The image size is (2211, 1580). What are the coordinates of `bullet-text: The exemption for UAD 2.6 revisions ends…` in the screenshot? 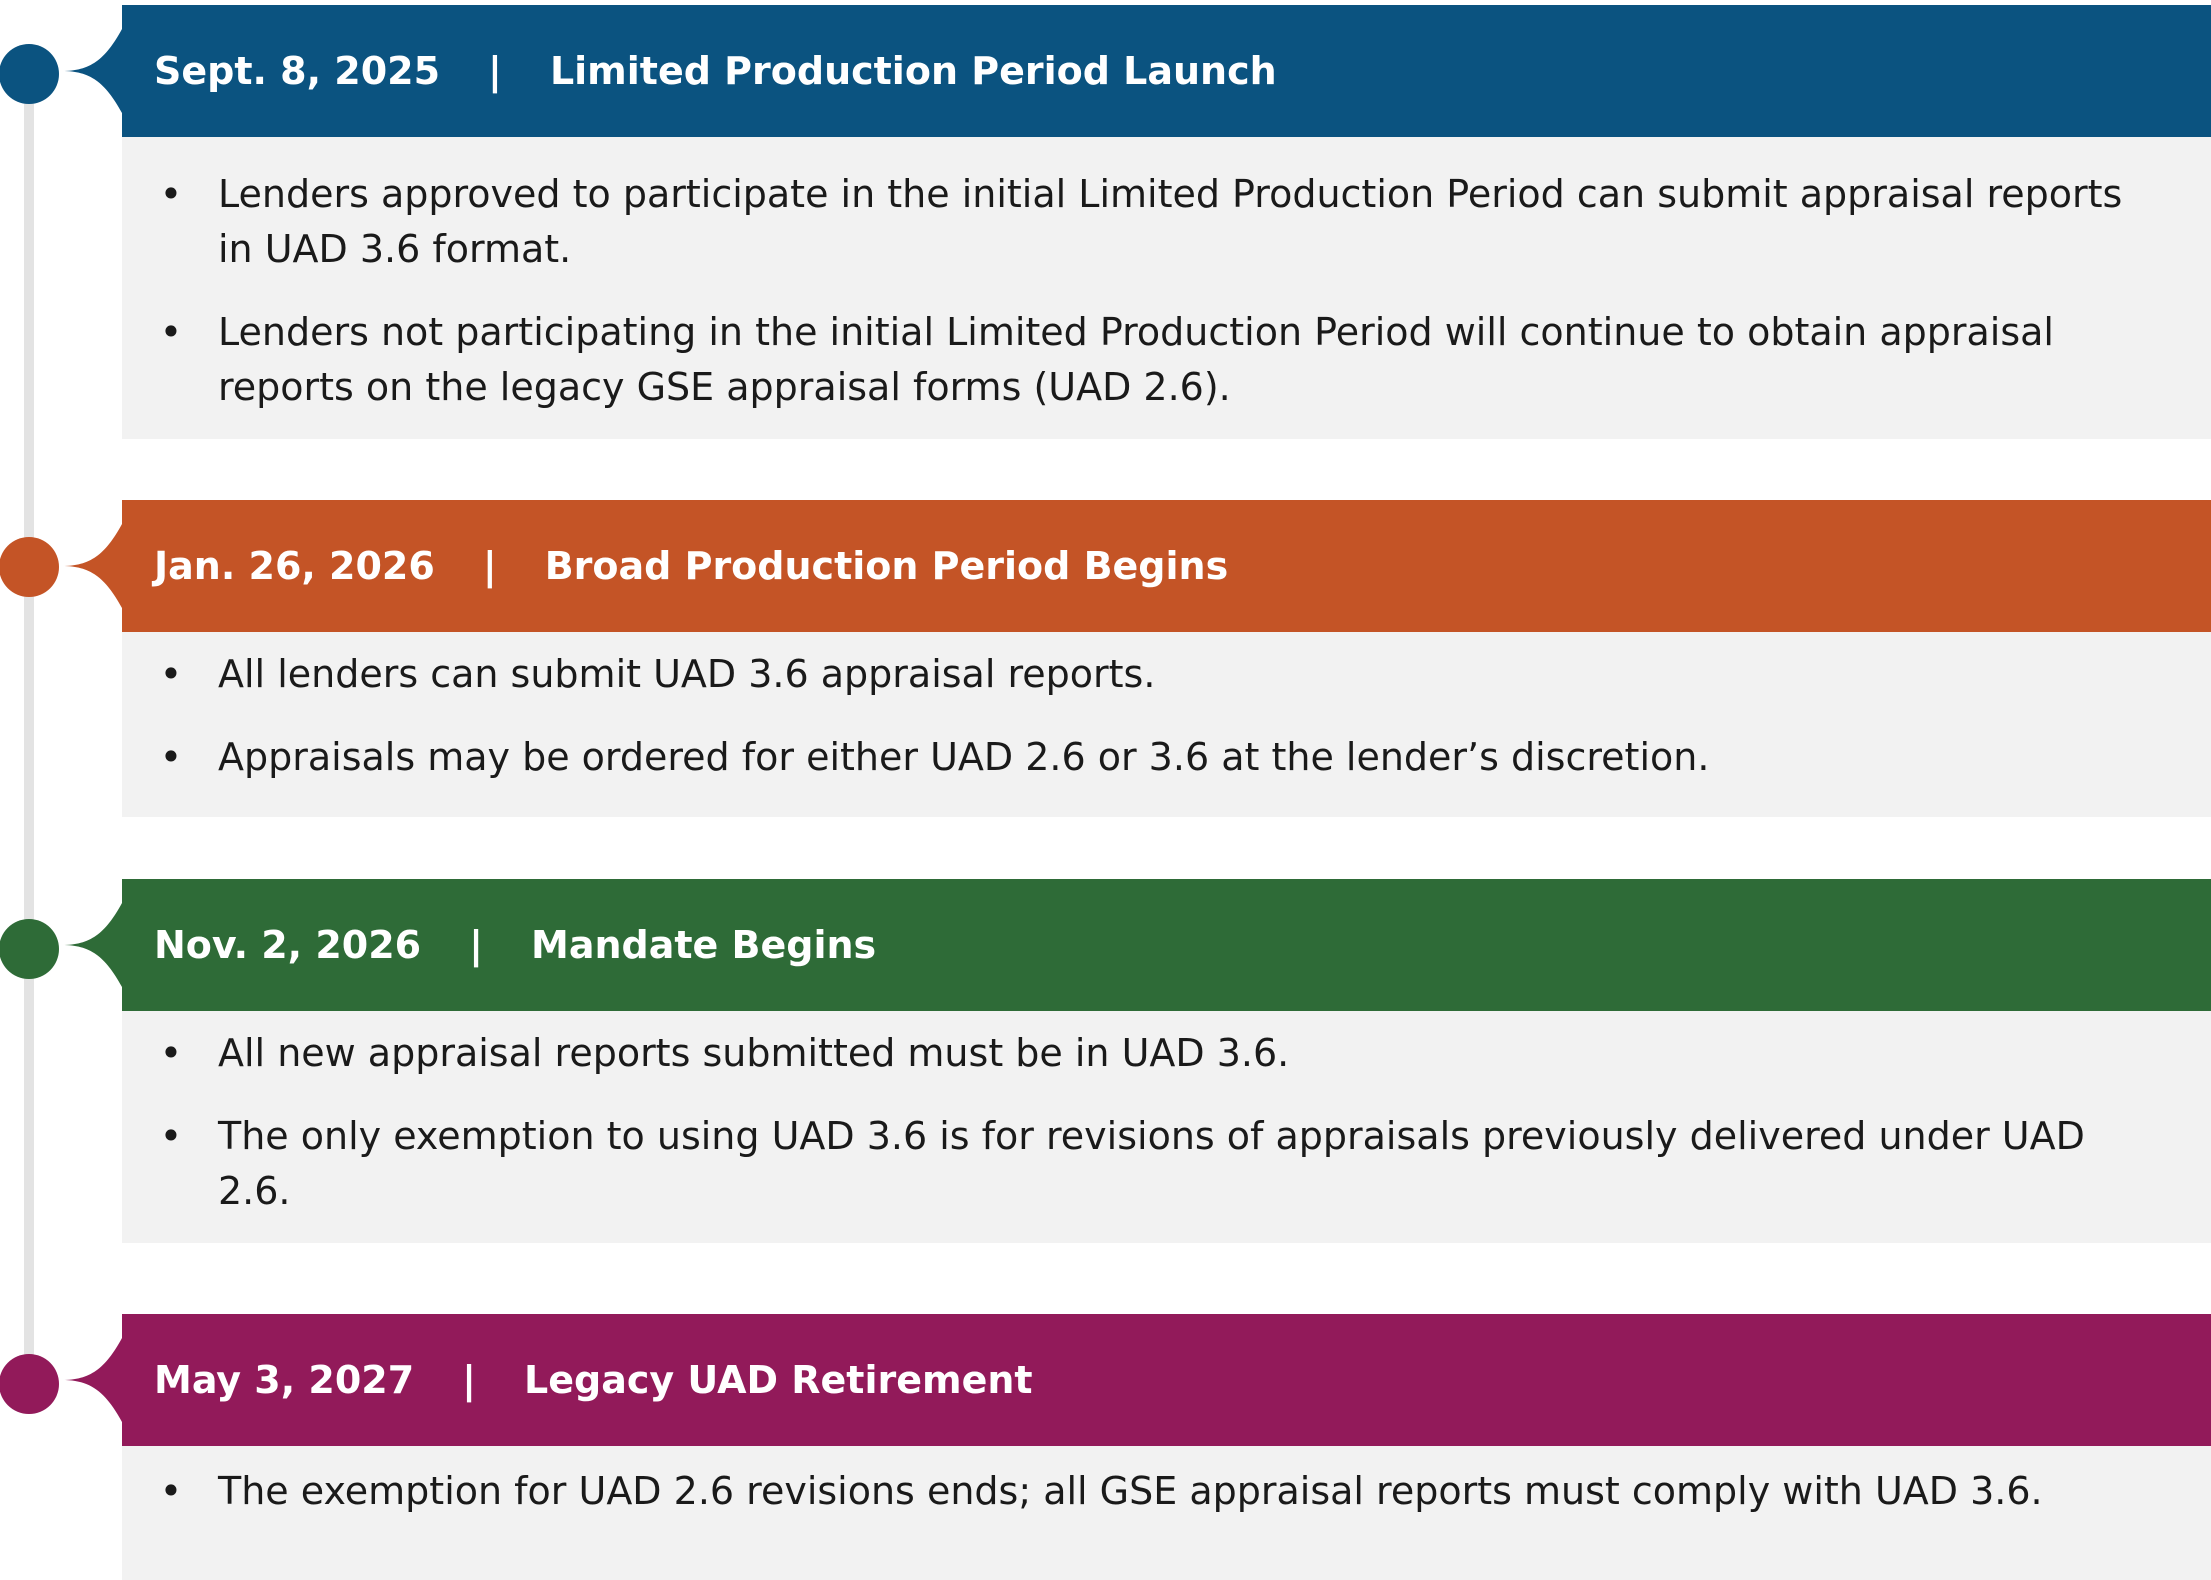 It's located at (1130, 1491).